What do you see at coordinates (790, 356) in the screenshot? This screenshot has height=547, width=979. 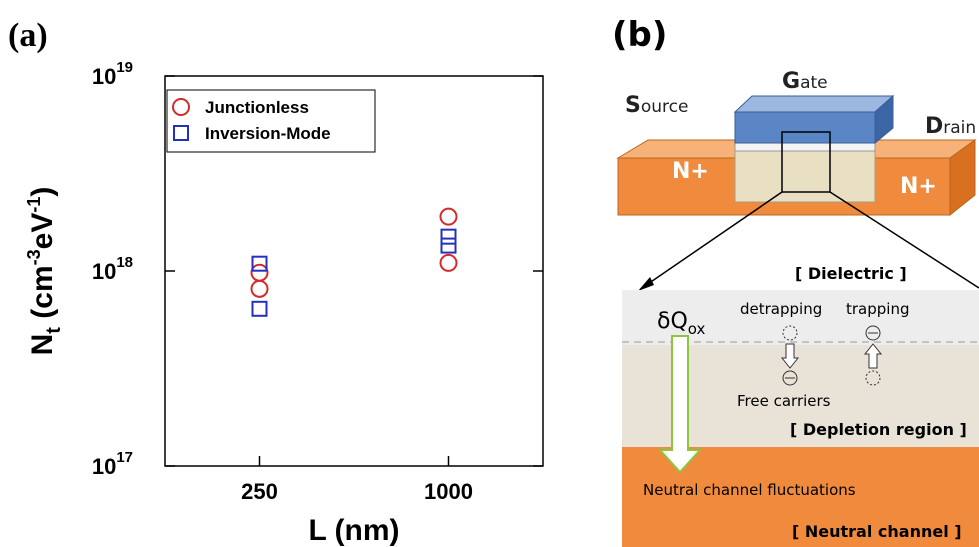 I see `detrap-arrow` at bounding box center [790, 356].